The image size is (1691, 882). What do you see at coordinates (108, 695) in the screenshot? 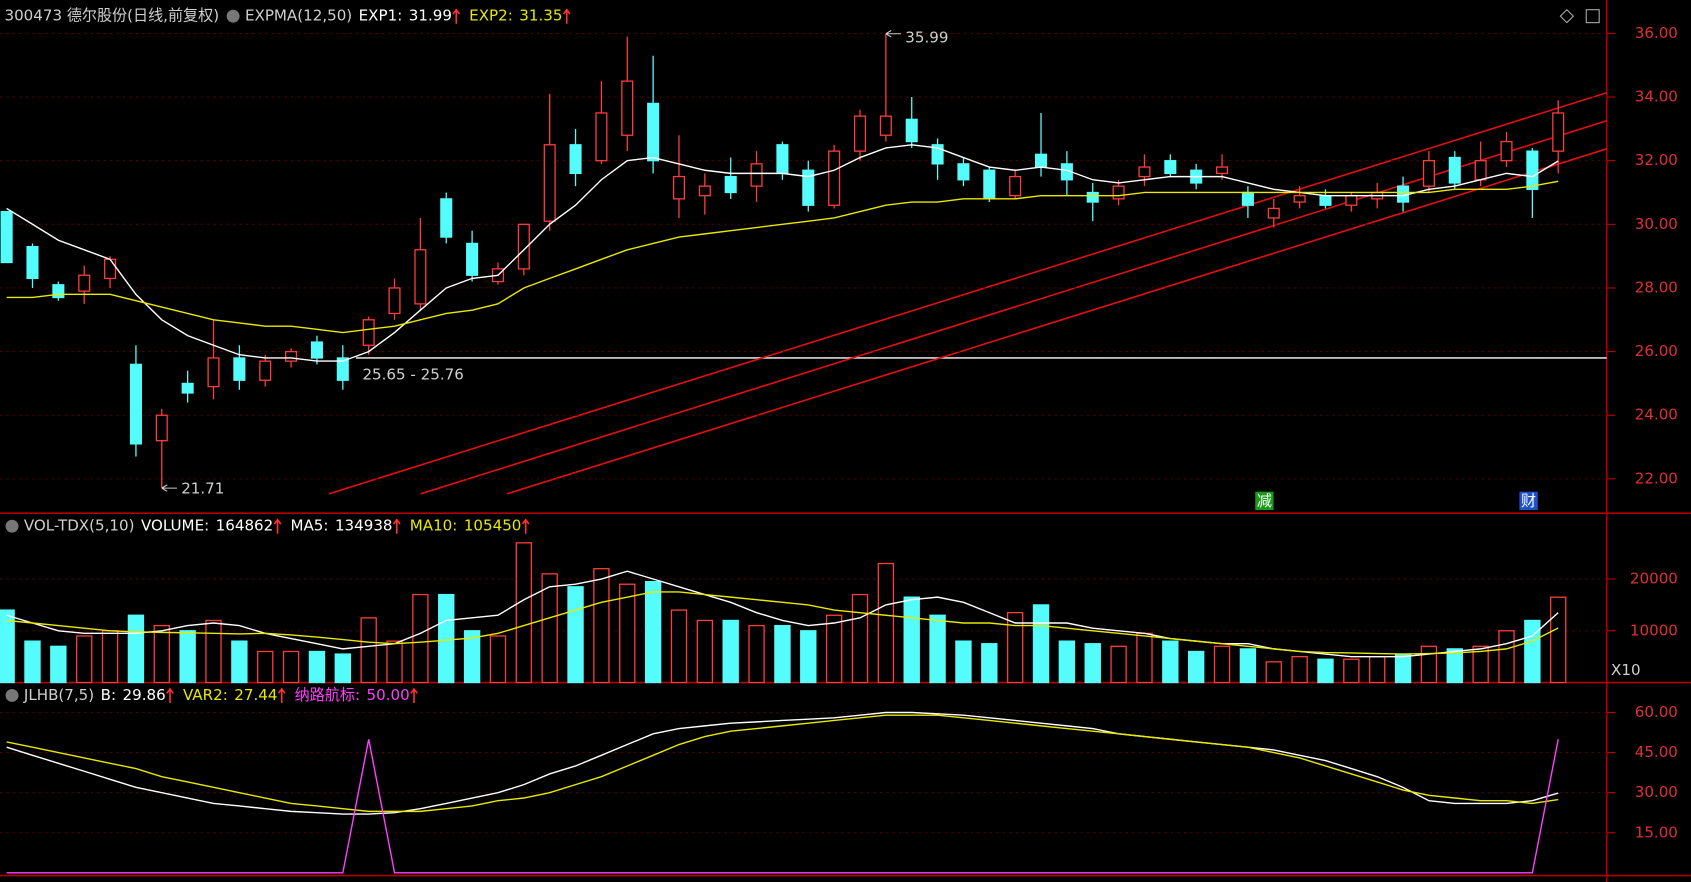
I see `legend-name: B:` at bounding box center [108, 695].